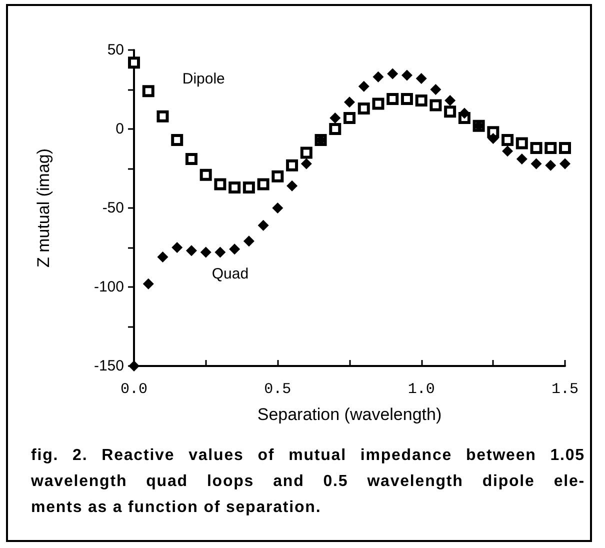 Image resolution: width=605 pixels, height=548 pixels. What do you see at coordinates (120, 129) in the screenshot?
I see `y-tick-label: 0` at bounding box center [120, 129].